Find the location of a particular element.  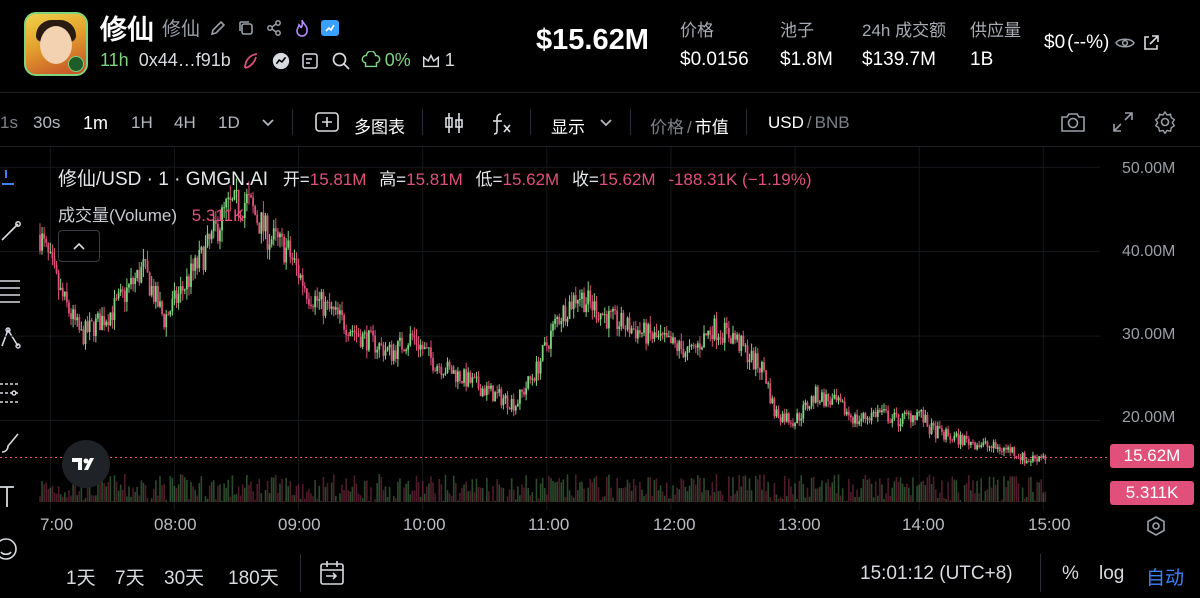

brush-tool-icon is located at coordinates (11, 445).